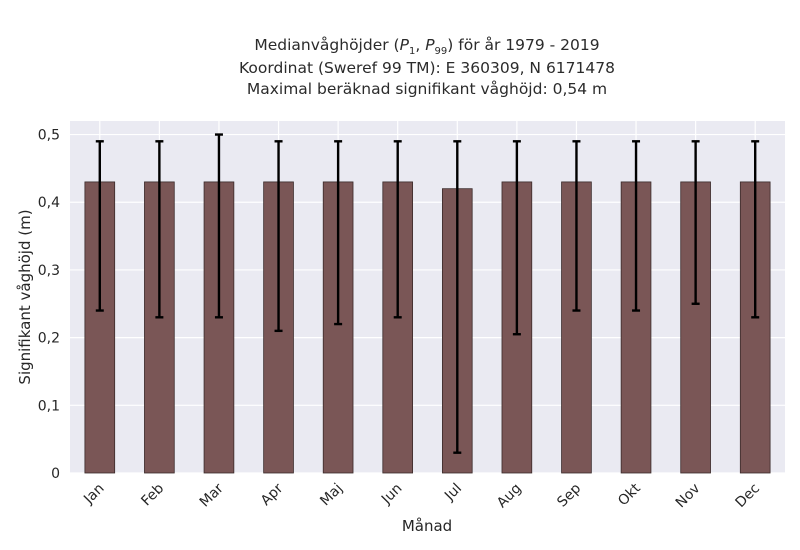  What do you see at coordinates (576, 226) in the screenshot?
I see `error-bar-sep` at bounding box center [576, 226].